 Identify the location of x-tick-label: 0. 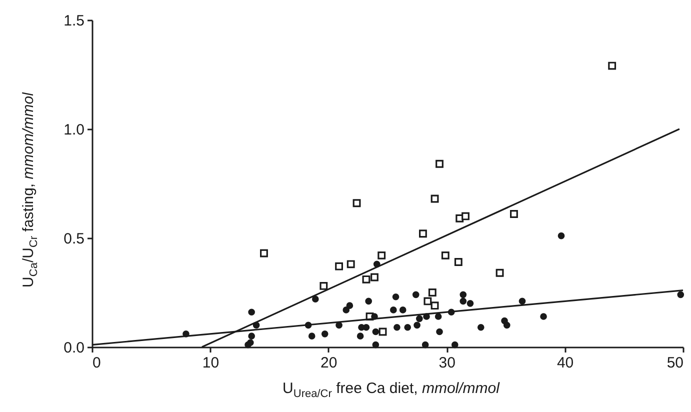
(96, 363).